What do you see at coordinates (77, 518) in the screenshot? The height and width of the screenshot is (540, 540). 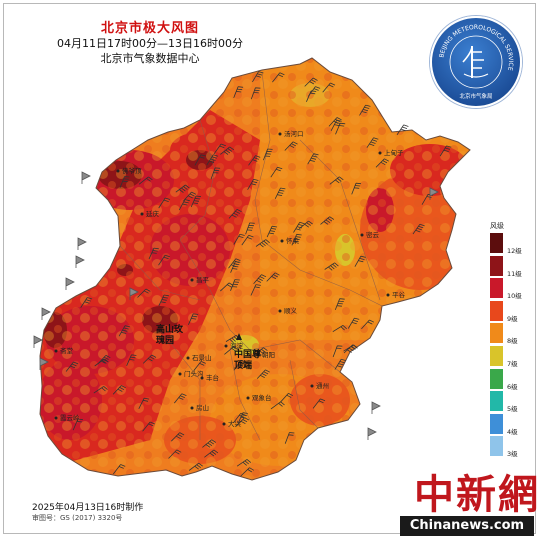 I see `map-review-number: 审图号：GS (2017) 3320号` at bounding box center [77, 518].